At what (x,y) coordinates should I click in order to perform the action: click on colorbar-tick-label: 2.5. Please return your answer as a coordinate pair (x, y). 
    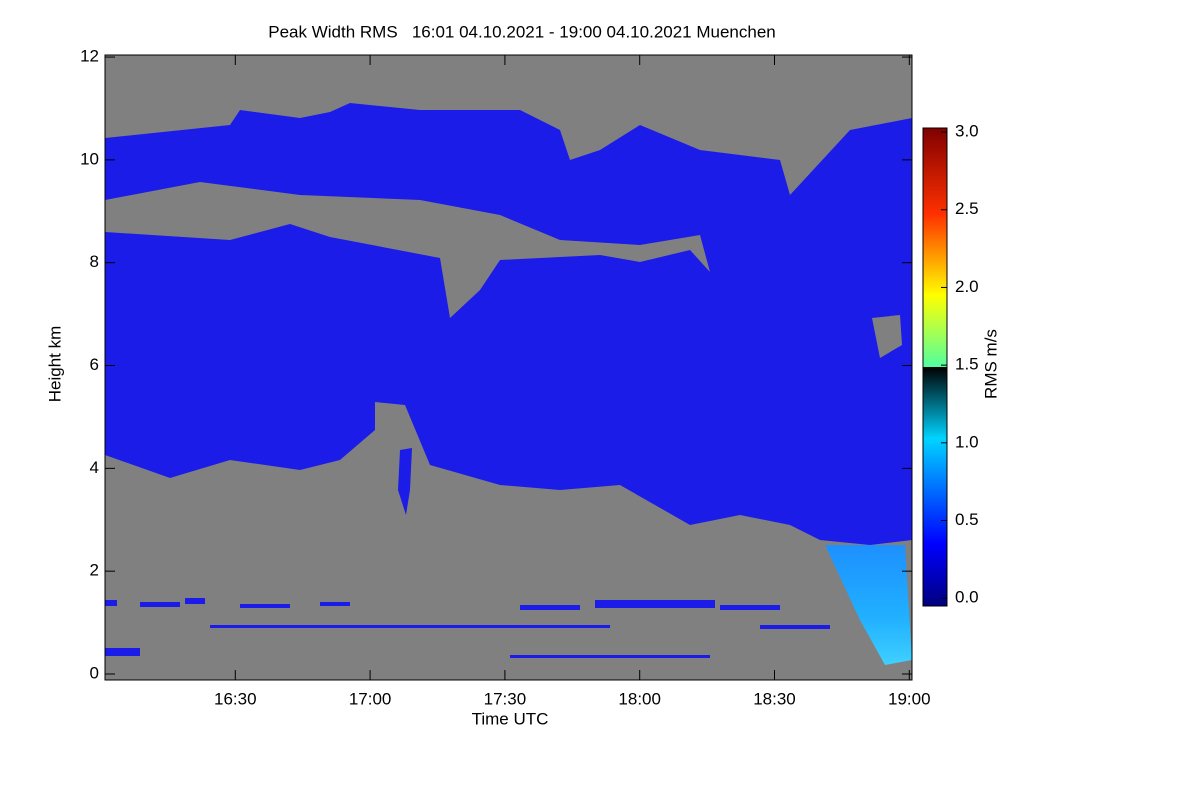
    Looking at the image, I should click on (967, 208).